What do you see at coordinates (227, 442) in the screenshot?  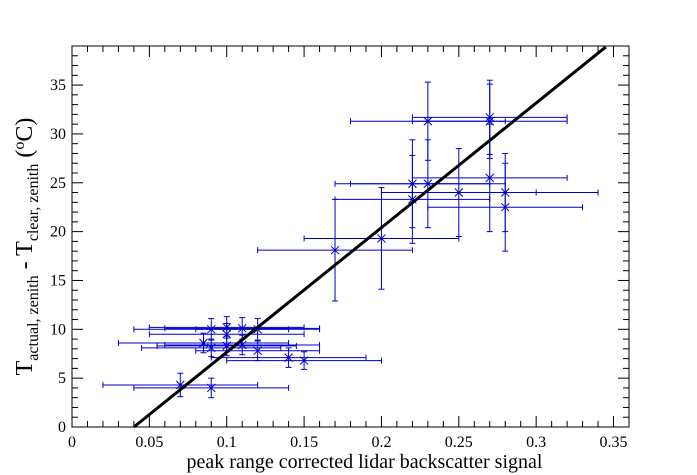 I see `x-tick-label: 0.1` at bounding box center [227, 442].